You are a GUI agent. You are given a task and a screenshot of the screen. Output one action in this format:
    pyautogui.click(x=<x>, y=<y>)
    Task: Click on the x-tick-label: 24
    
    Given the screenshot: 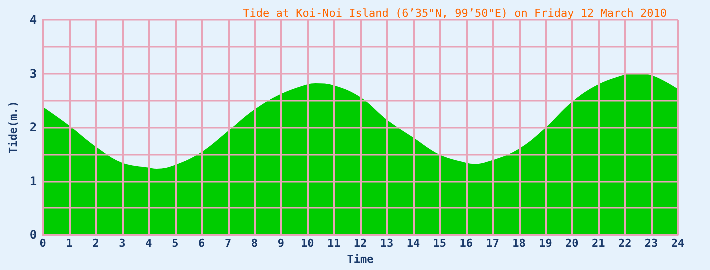 What is the action you would take?
    pyautogui.click(x=678, y=243)
    